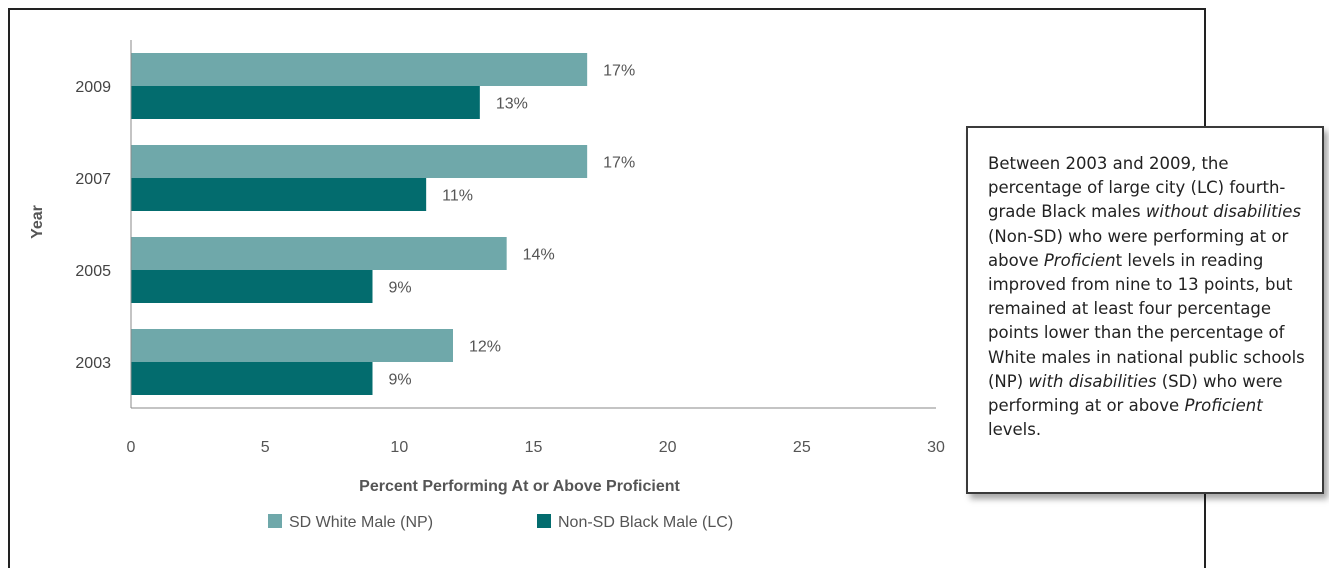 This screenshot has height=568, width=1329. What do you see at coordinates (539, 255) in the screenshot?
I see `data-label-2005-series-1: 14%` at bounding box center [539, 255].